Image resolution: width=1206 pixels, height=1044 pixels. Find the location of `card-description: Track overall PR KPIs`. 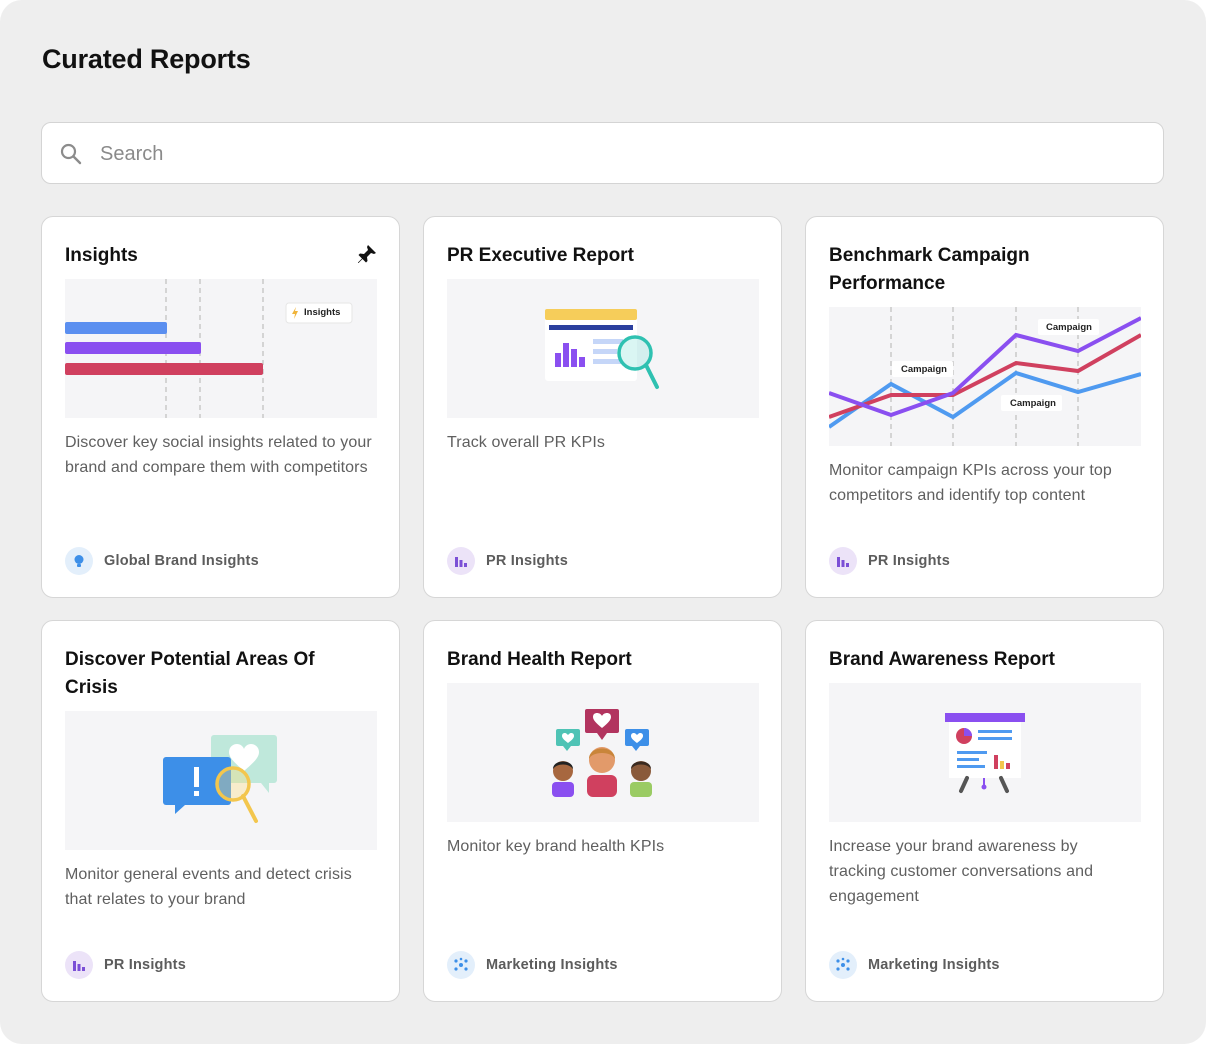

card-description: Track overall PR KPIs is located at coordinates (526, 442).